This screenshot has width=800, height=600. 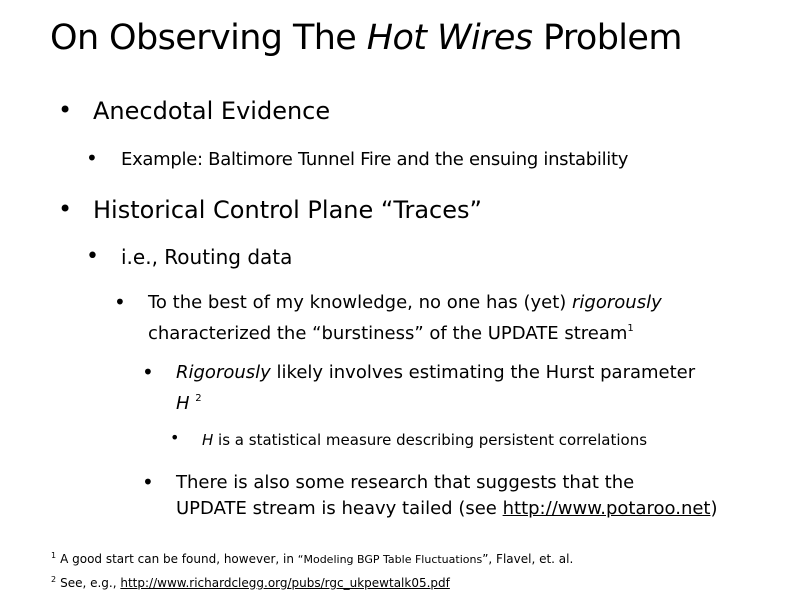 I want to click on heavy-tailed-line-2-plain: UPDATE stream is heavy tailed (see, so click(x=339, y=508).